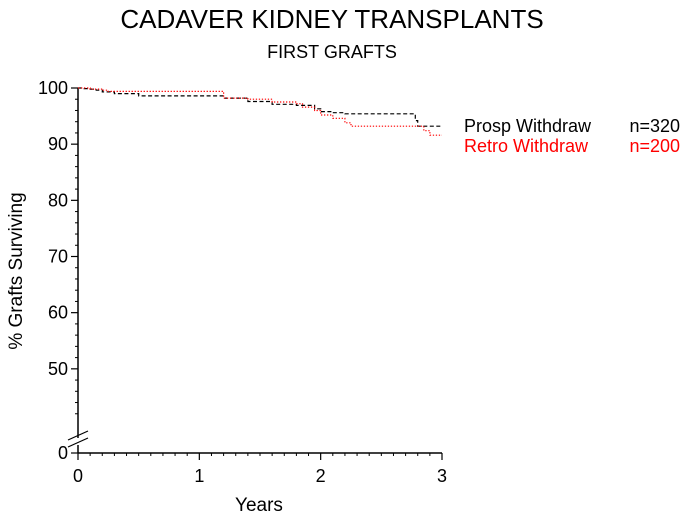  I want to click on x-axis-label: Years, so click(259, 505).